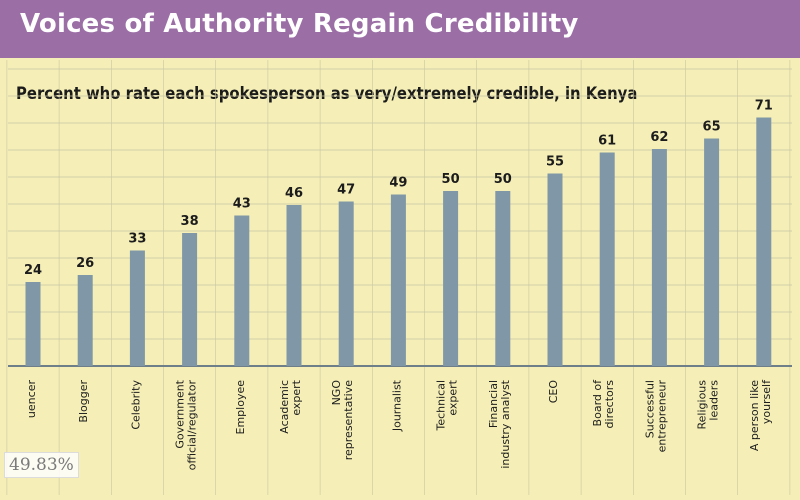 Image resolution: width=800 pixels, height=500 pixels. What do you see at coordinates (655, 416) in the screenshot?
I see `category-label: Successfulentrepreneur` at bounding box center [655, 416].